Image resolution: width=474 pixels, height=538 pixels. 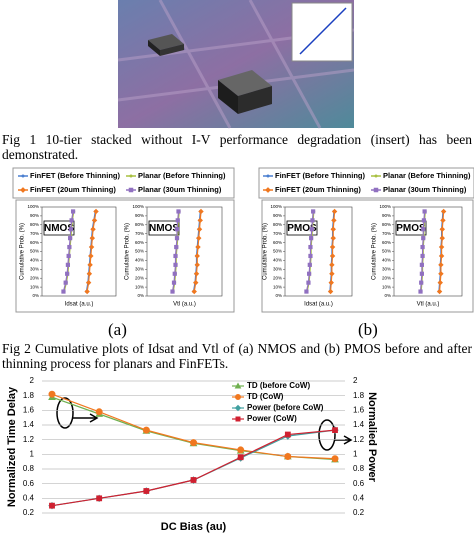 What do you see at coordinates (12, 446) in the screenshot?
I see `y-axis-label: Normalized Time Delay` at bounding box center [12, 446].